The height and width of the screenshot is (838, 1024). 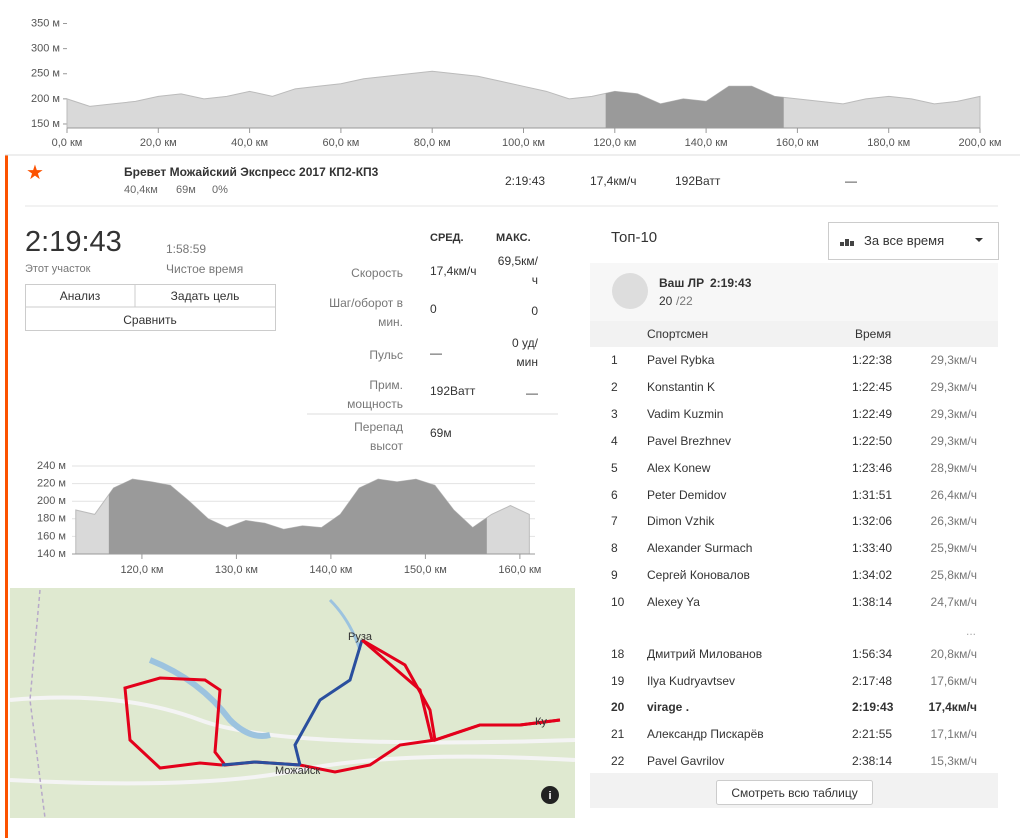 What do you see at coordinates (517, 270) in the screenshot?
I see `stat-max: 69,5км/ч` at bounding box center [517, 270].